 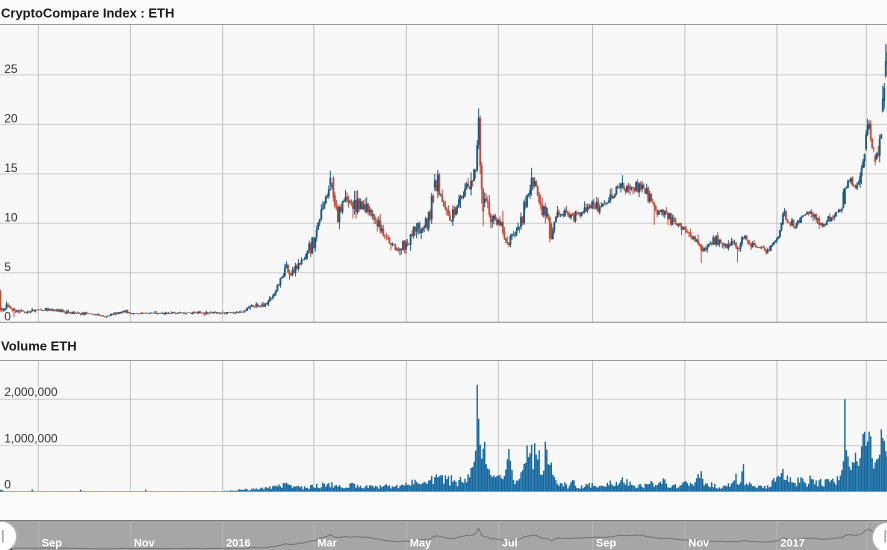 I want to click on svg-text: Jul, so click(x=510, y=544).